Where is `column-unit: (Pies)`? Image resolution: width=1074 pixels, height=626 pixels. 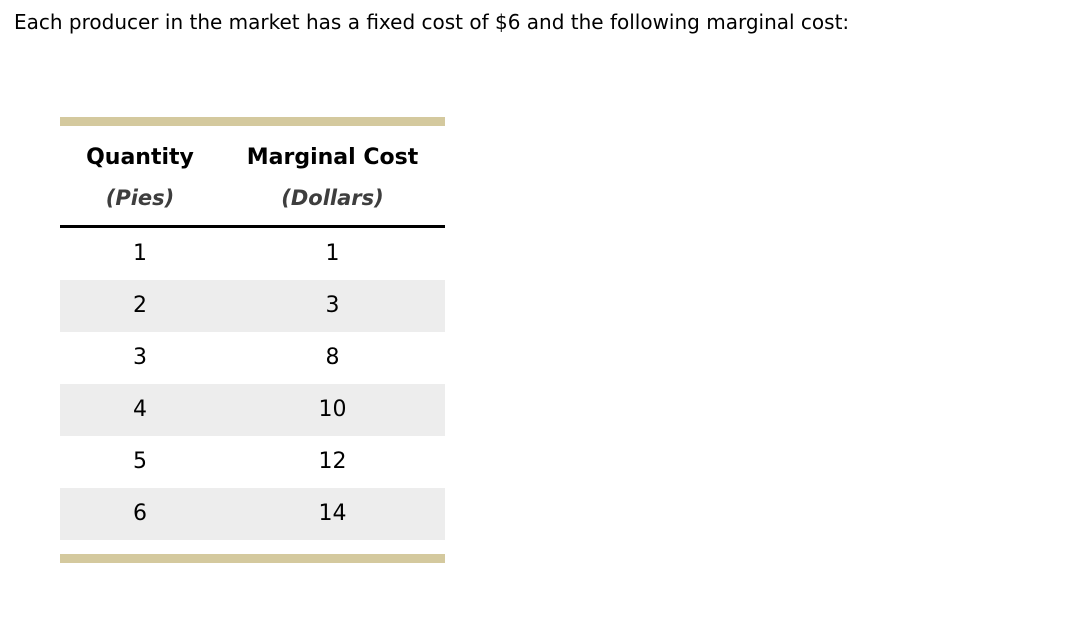 column-unit: (Pies) is located at coordinates (140, 198).